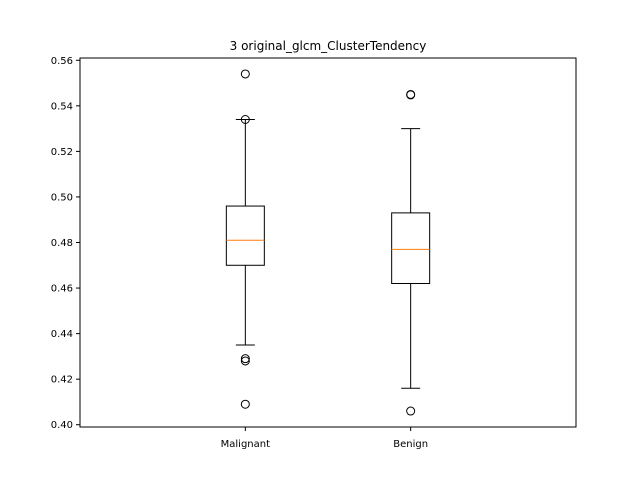 This screenshot has width=640, height=480. Describe the element at coordinates (62, 334) in the screenshot. I see `y-tick-label: 0.44` at that location.